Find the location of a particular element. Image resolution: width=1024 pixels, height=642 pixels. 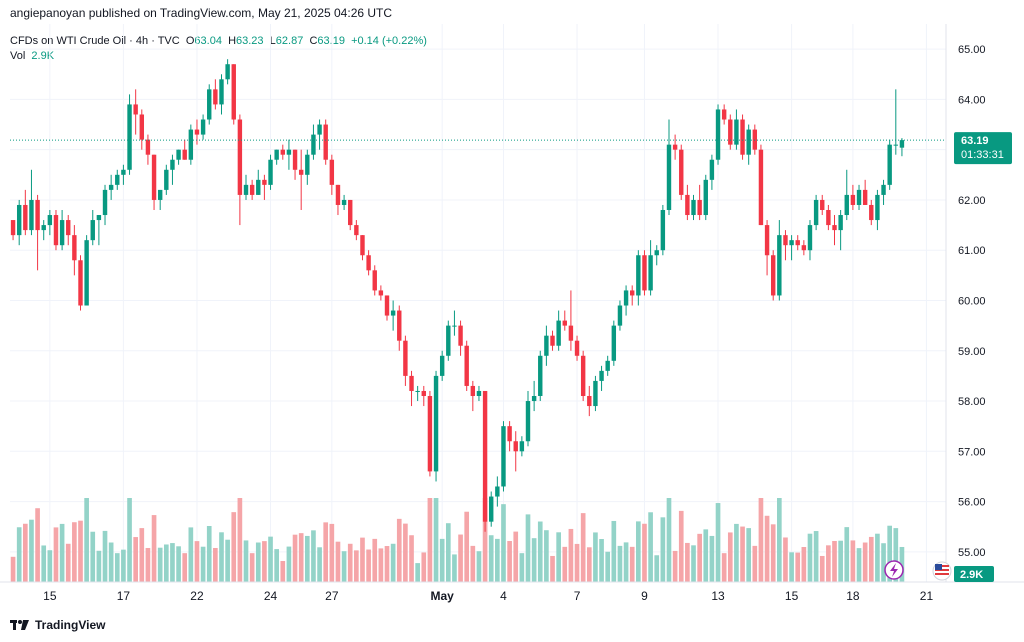

volume-label: Vol is located at coordinates (18, 56).